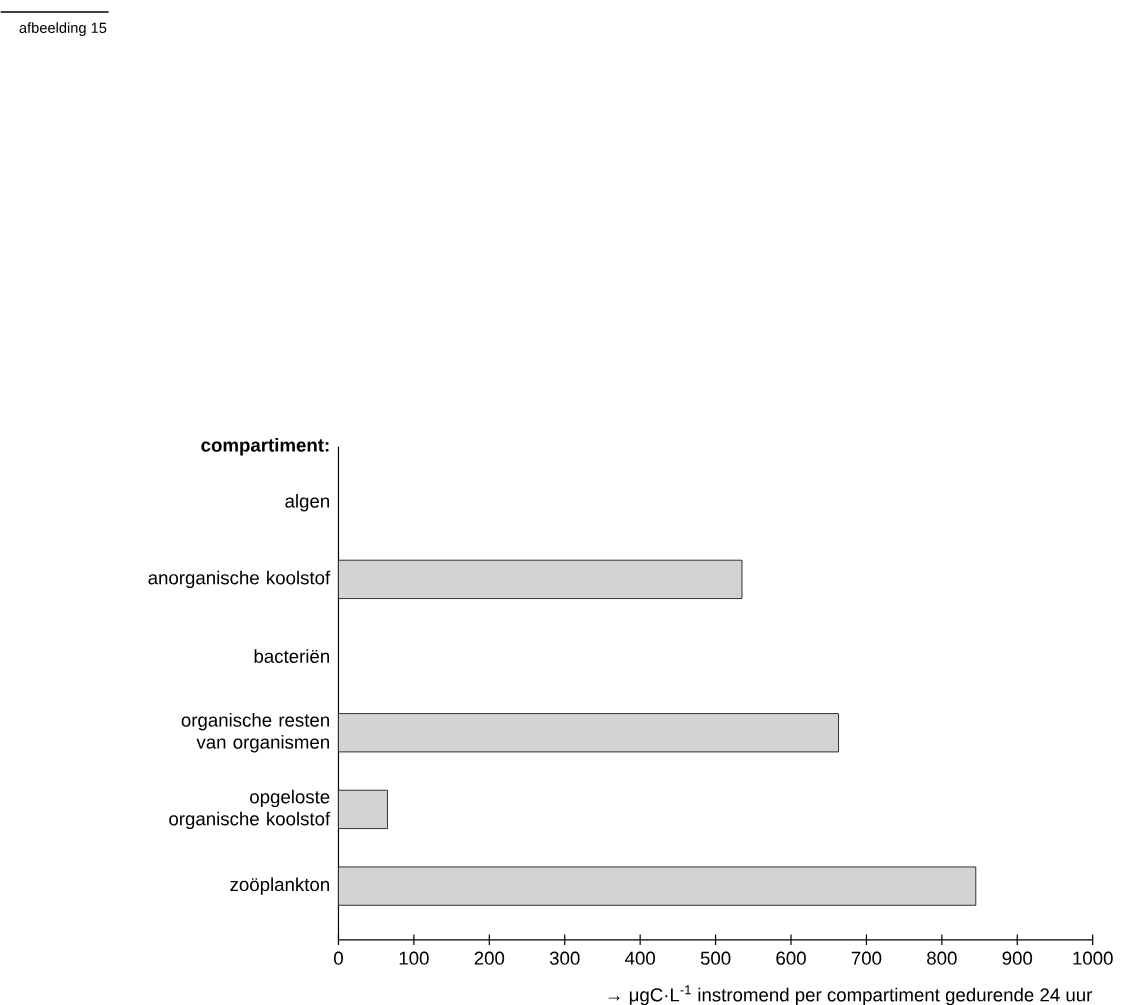  I want to click on text: afbeelding 15, so click(63, 29).